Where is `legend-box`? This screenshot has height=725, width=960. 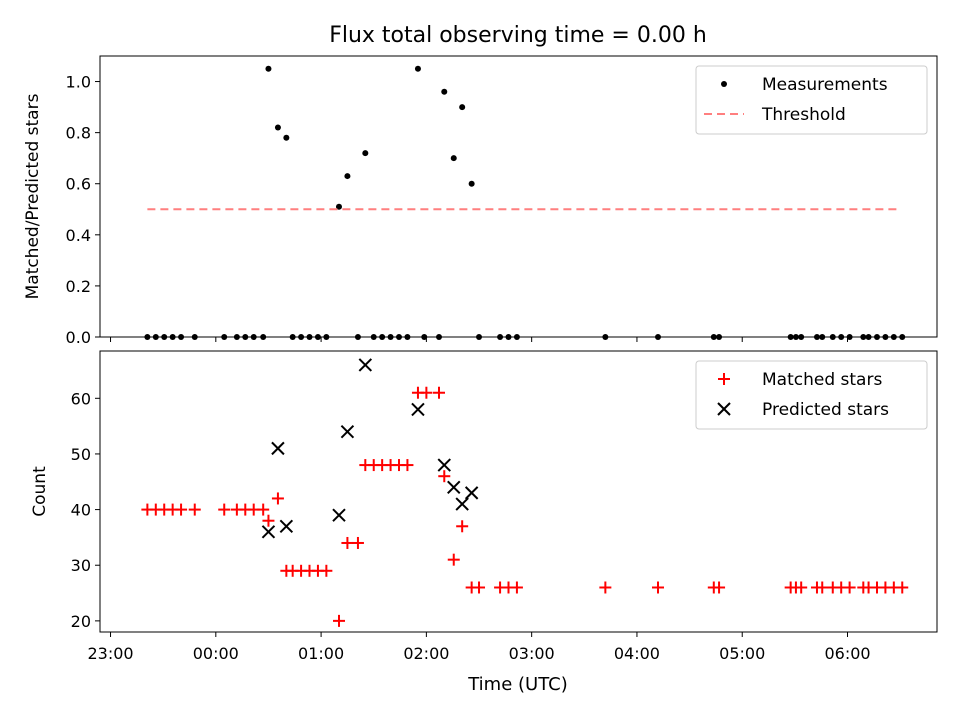
legend-box is located at coordinates (811, 395).